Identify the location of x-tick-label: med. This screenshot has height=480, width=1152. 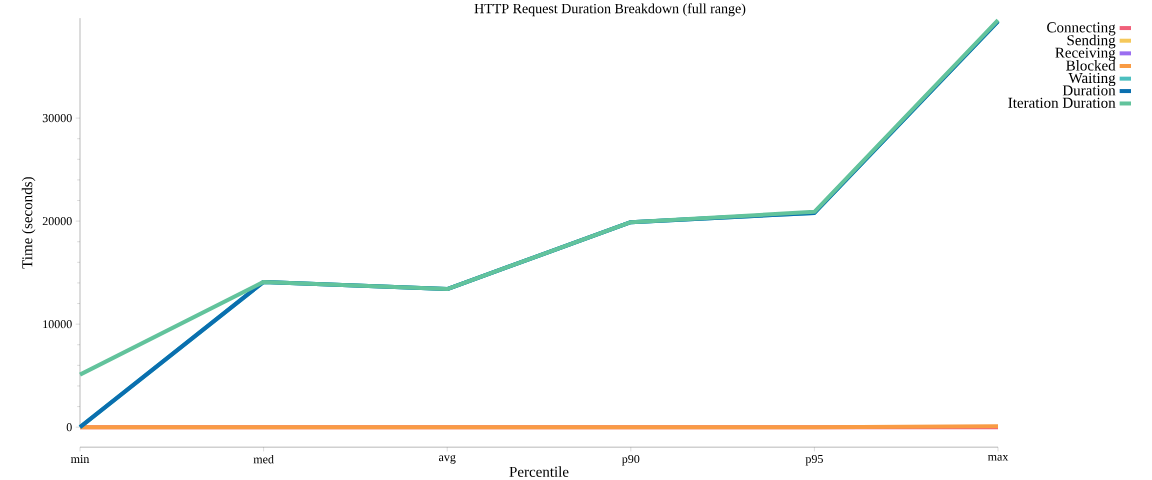
(263, 459).